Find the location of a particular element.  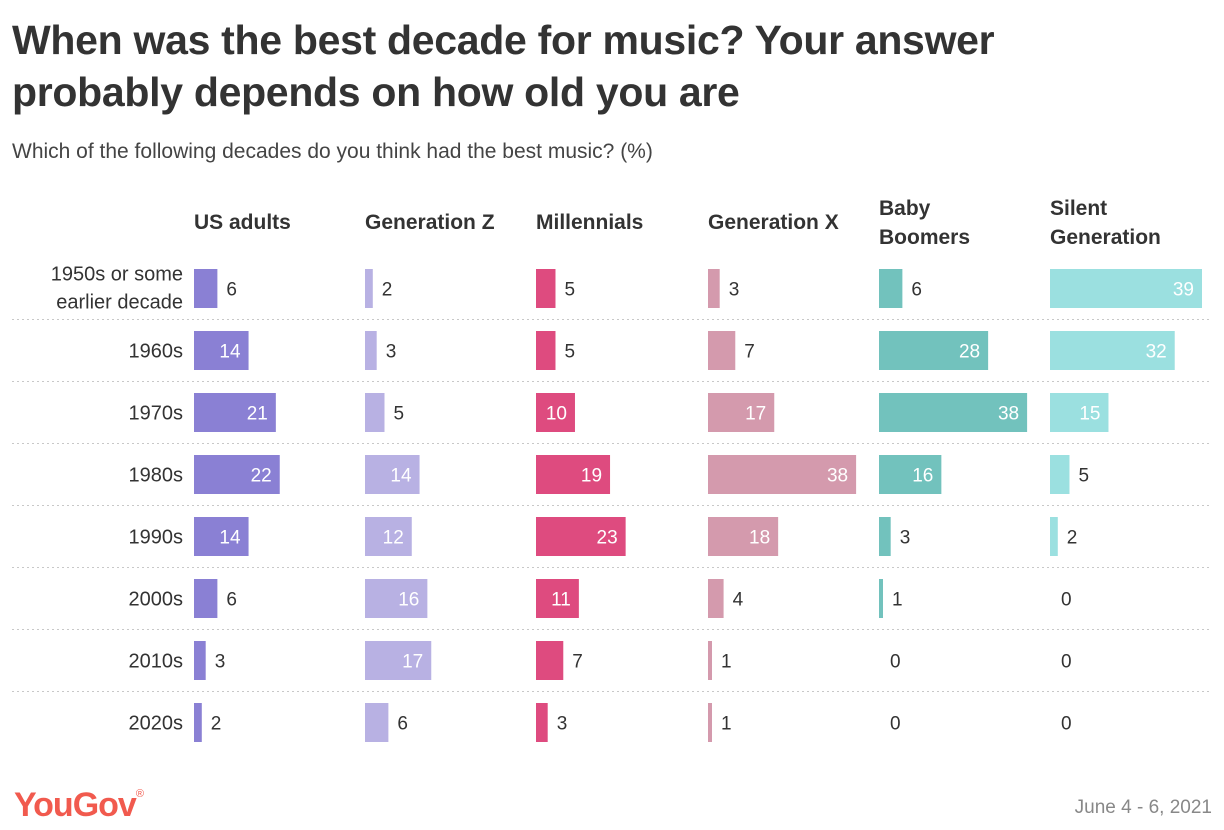

data-label-5-0: 39 is located at coordinates (1183, 290).